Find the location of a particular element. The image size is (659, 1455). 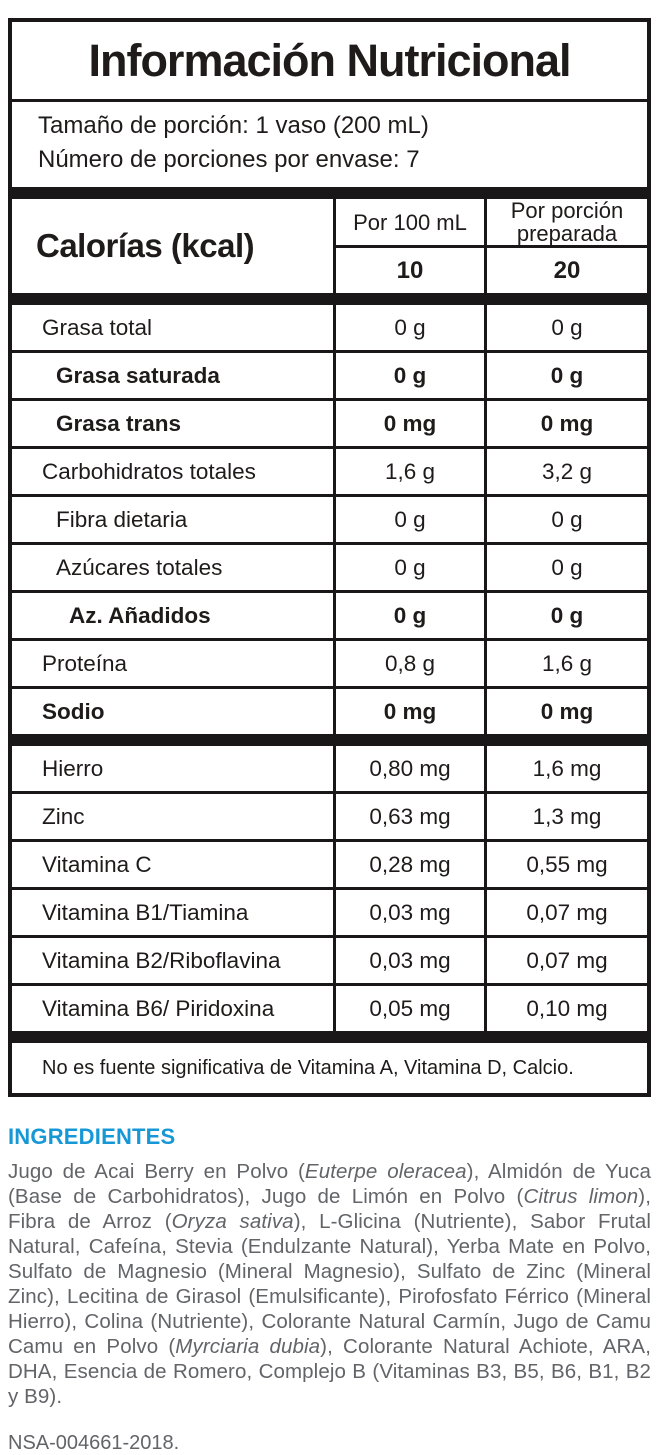

nutrient-row: Grasa trans 0 mg 0 mg is located at coordinates (329, 425).